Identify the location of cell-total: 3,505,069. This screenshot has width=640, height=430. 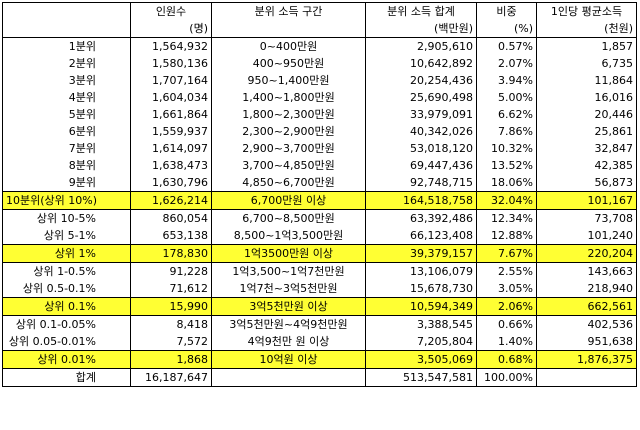
(421, 359).